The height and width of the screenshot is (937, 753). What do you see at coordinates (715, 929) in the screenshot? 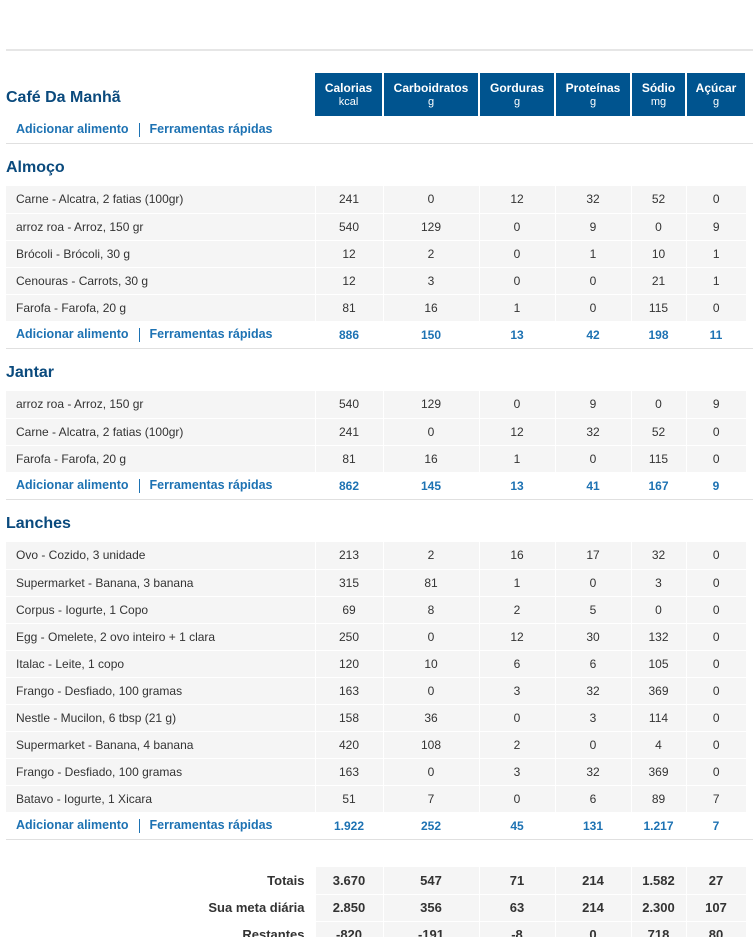
I see `remaining-row-value: 80` at bounding box center [715, 929].